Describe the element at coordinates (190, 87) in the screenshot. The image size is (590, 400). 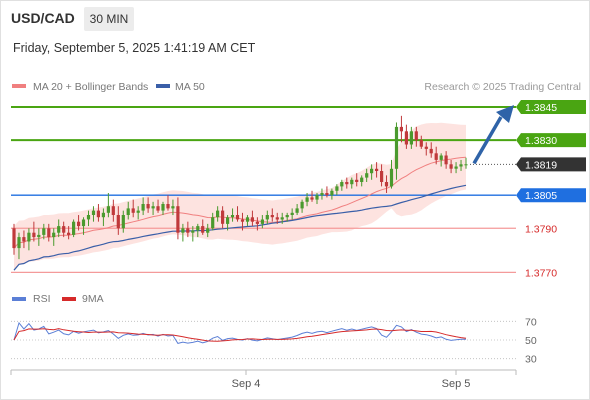
I see `ma50-legend-label: MA 50` at that location.